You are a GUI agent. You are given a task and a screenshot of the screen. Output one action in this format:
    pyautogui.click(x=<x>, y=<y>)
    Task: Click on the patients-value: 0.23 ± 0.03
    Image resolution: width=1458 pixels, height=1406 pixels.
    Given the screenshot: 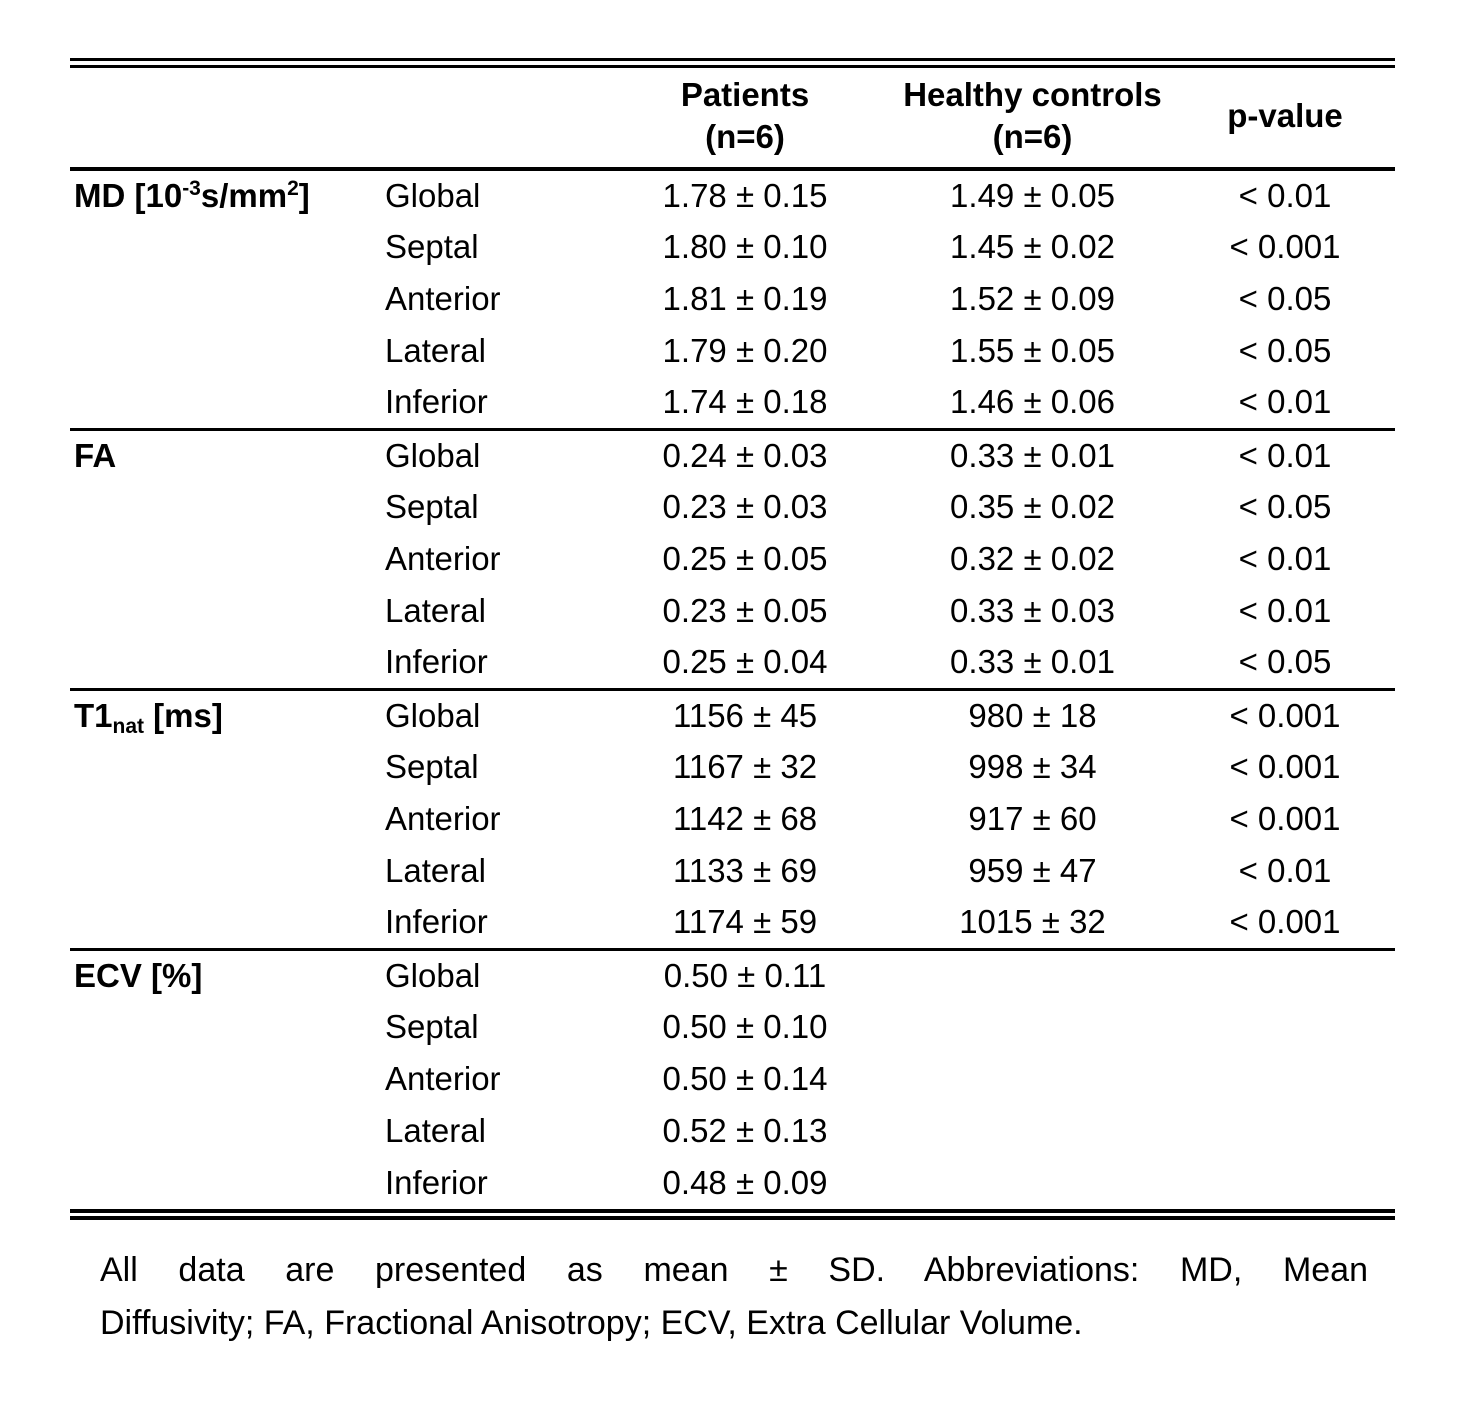 What is the action you would take?
    pyautogui.click(x=745, y=506)
    